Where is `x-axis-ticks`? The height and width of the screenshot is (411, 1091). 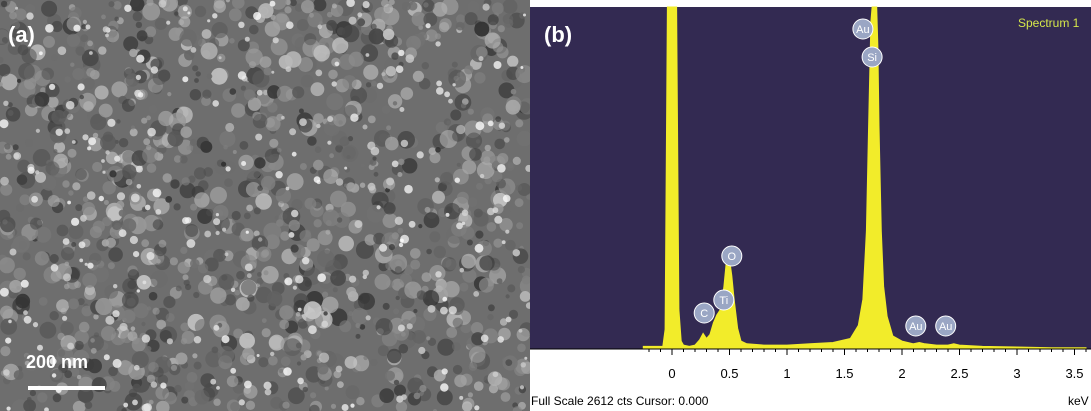 x-axis-ticks is located at coordinates (867, 352).